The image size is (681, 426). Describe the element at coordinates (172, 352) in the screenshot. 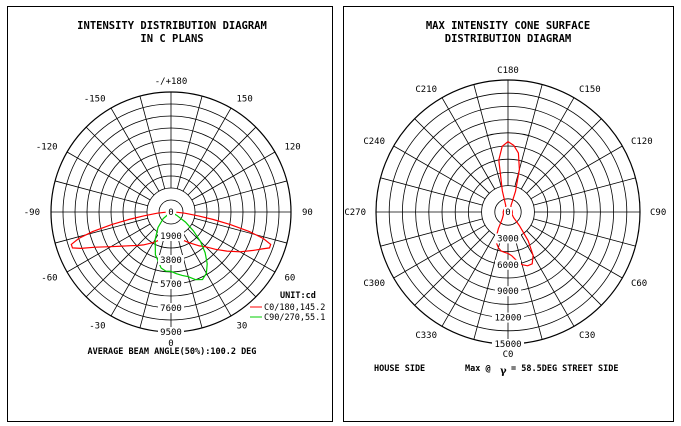

I see `left-footer: AVERAGE BEAM ANGLE(50%):100.2 DEG` at that location.